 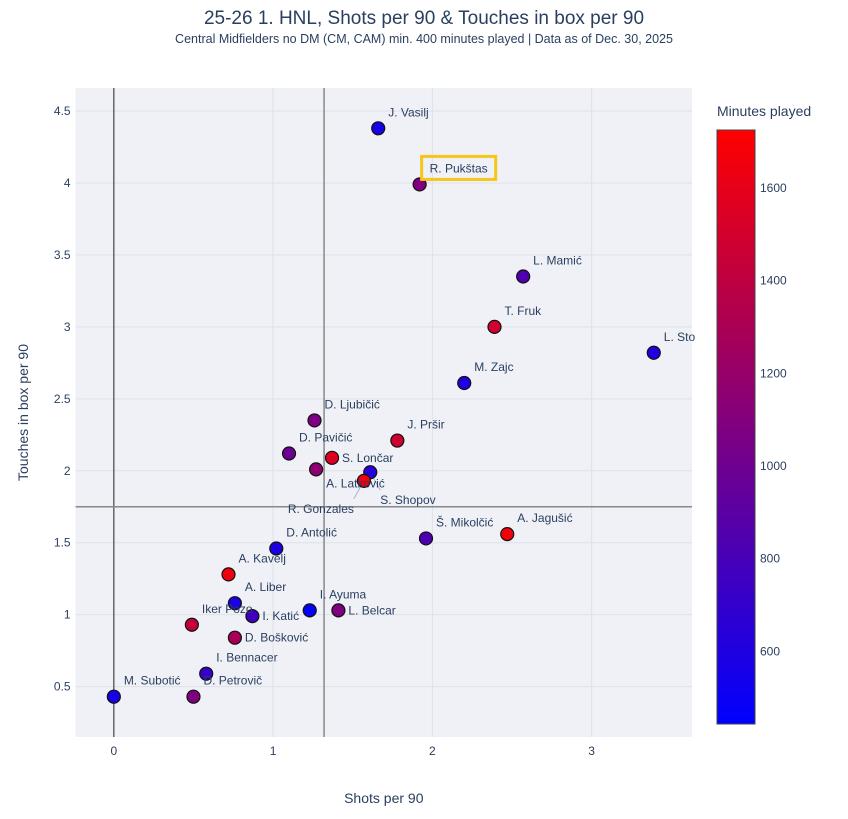 What do you see at coordinates (773, 373) in the screenshot?
I see `colorbar-tick-label: 1200` at bounding box center [773, 373].